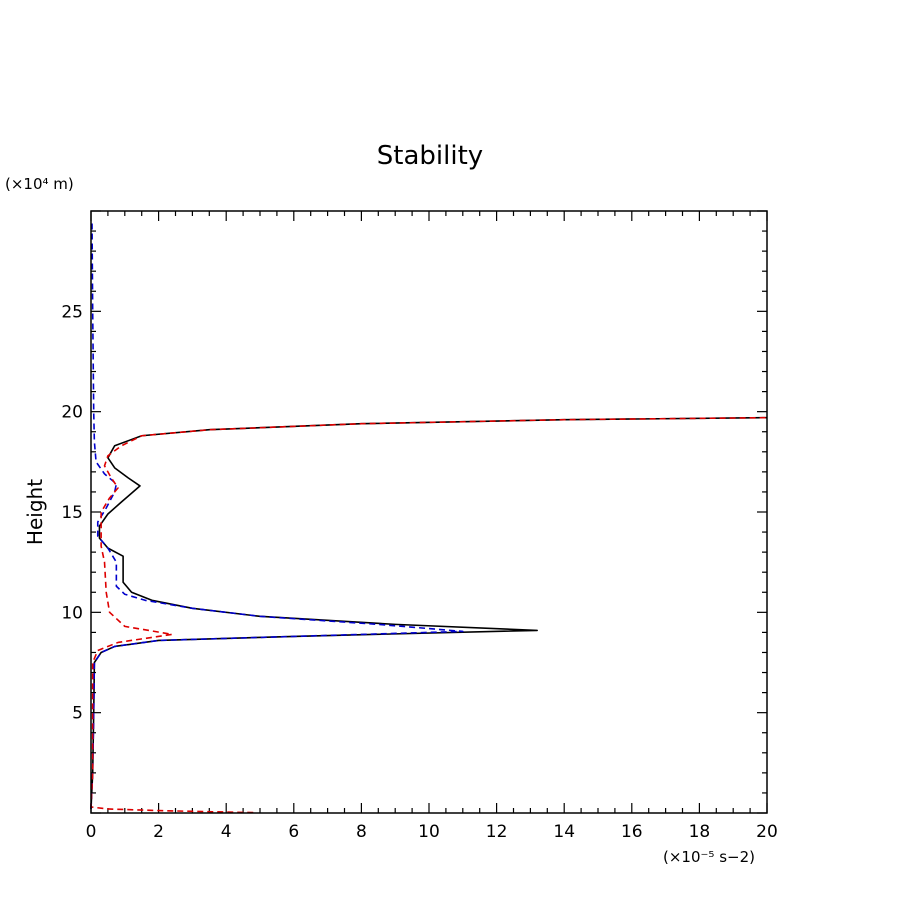 The width and height of the screenshot is (904, 904). What do you see at coordinates (91, 832) in the screenshot?
I see `x-tick-label: 0` at bounding box center [91, 832].